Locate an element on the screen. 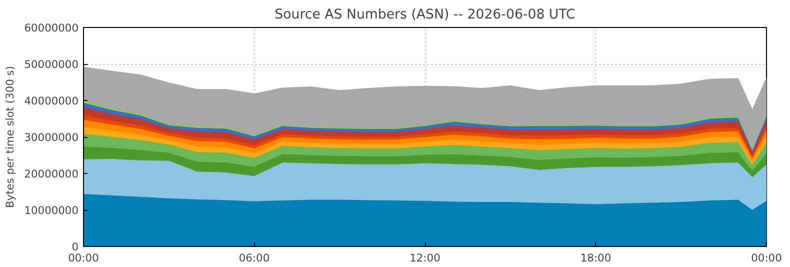 The image size is (790, 267). y-tick-label: 60000000 is located at coordinates (51, 28).